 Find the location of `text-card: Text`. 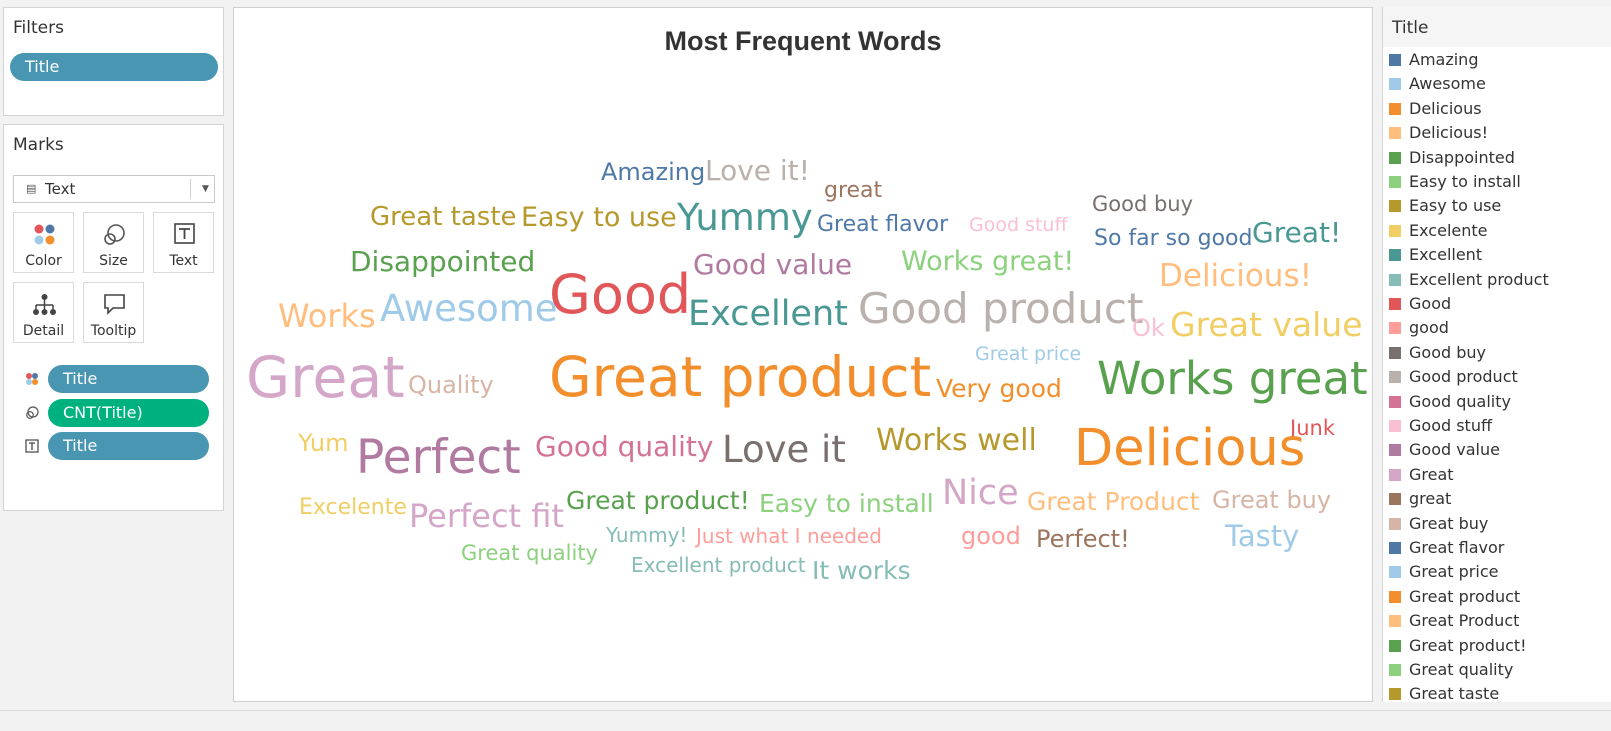

text-card: Text is located at coordinates (183, 242).